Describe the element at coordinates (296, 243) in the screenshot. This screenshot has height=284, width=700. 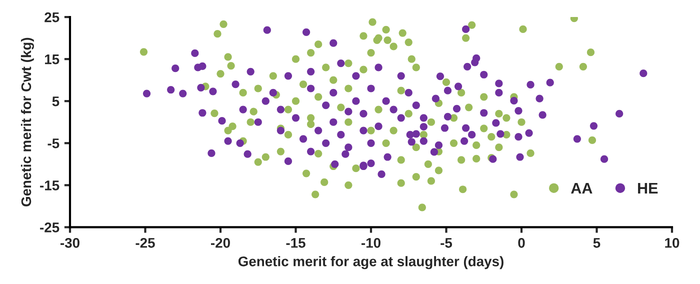
I see `x-tick-label: -15` at that location.